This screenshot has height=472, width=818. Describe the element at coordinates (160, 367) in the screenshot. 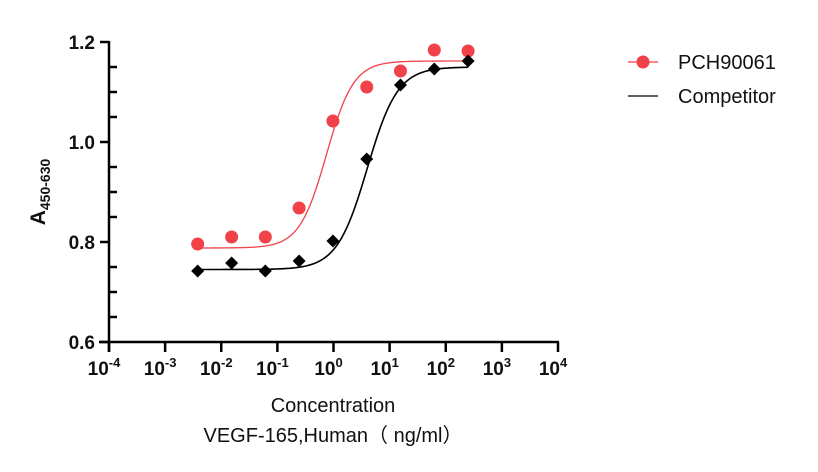

I see `x-tick-label: 10⁻³` at that location.